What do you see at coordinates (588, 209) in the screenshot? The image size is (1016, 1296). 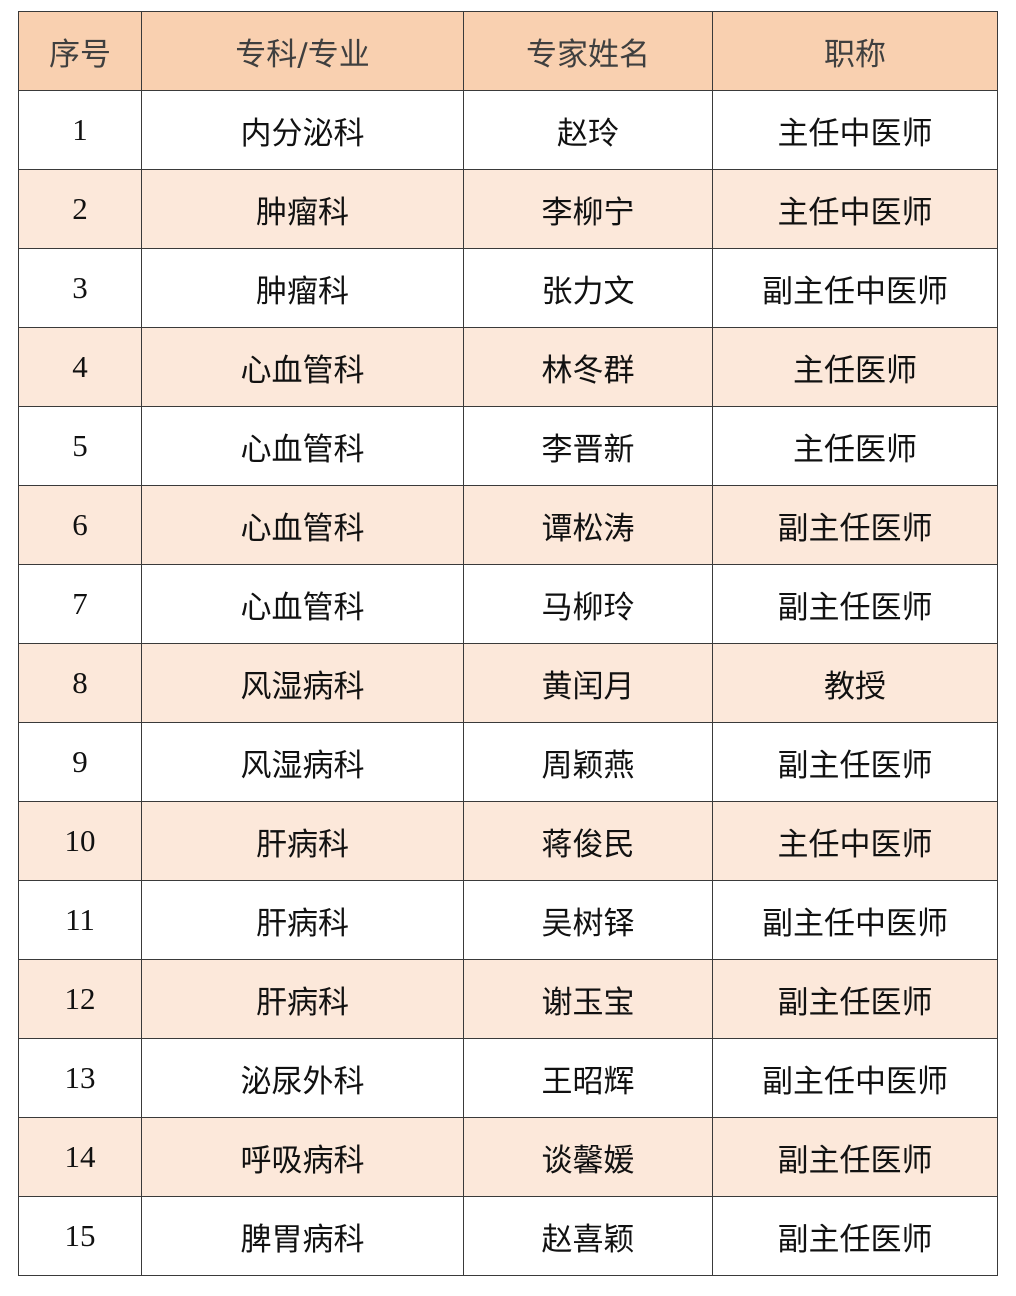 I see `cell-expert-name: 李柳宁` at bounding box center [588, 209].